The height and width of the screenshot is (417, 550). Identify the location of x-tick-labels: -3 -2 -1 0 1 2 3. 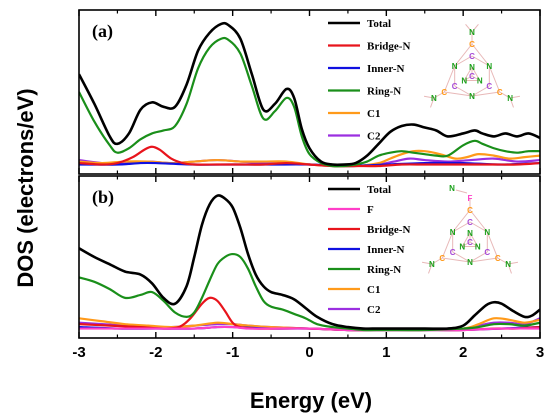
(308, 352).